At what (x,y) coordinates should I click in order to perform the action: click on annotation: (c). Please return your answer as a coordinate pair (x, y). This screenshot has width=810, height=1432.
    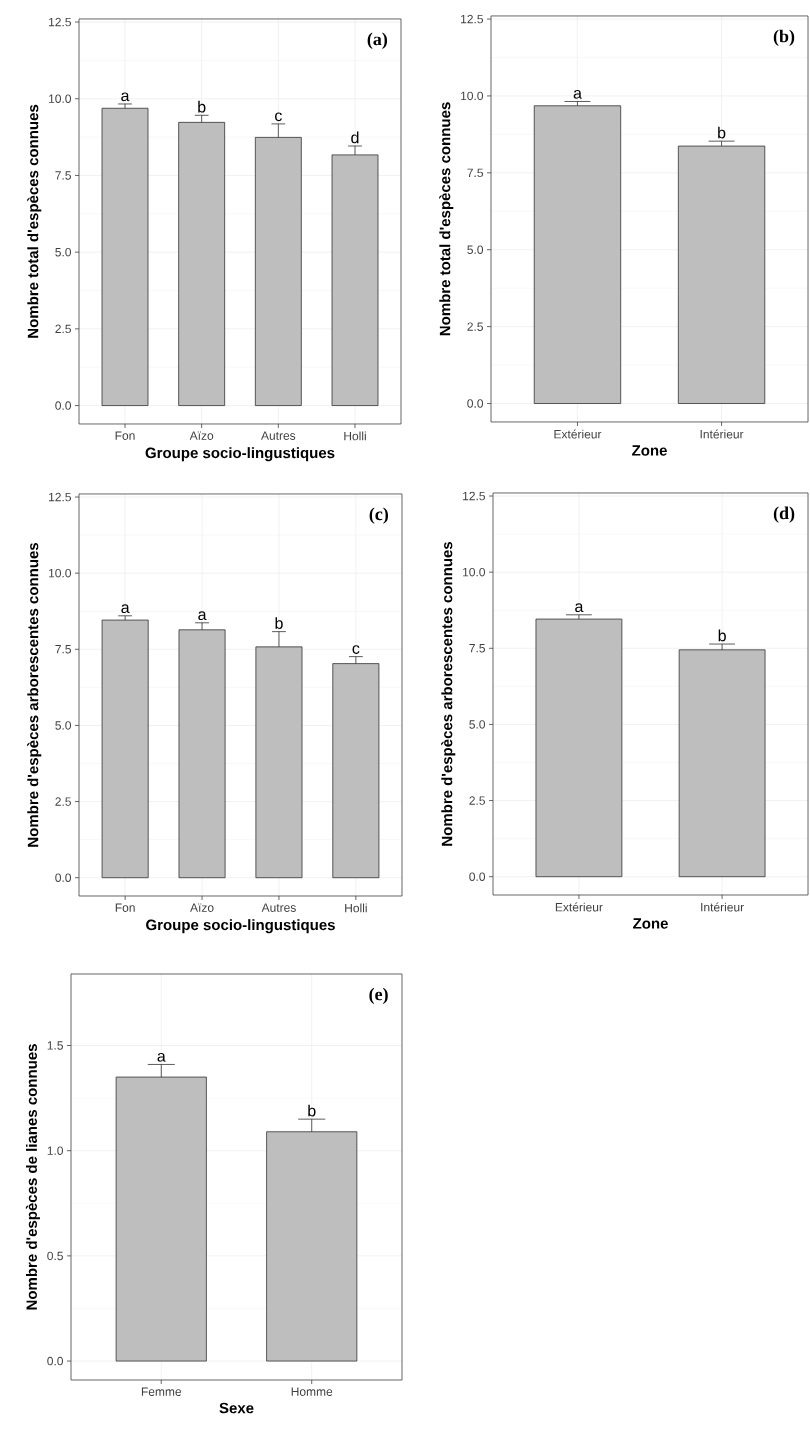
    Looking at the image, I should click on (379, 515).